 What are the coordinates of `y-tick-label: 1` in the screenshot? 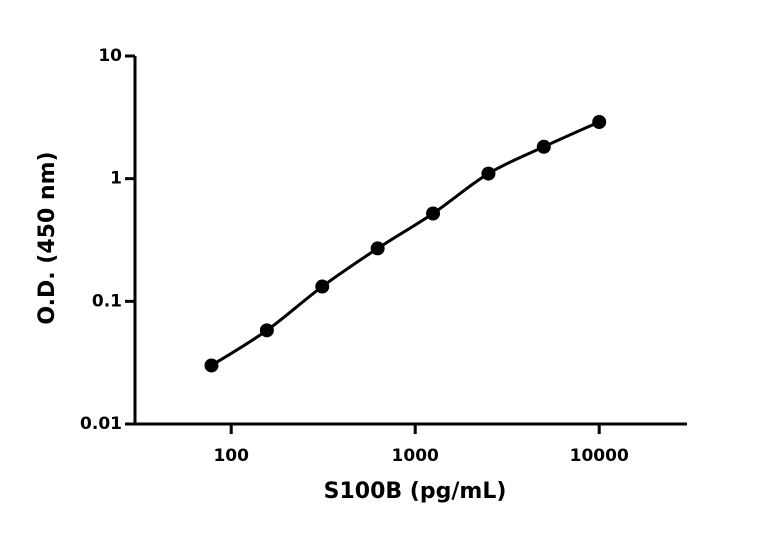 It's located at (116, 179).